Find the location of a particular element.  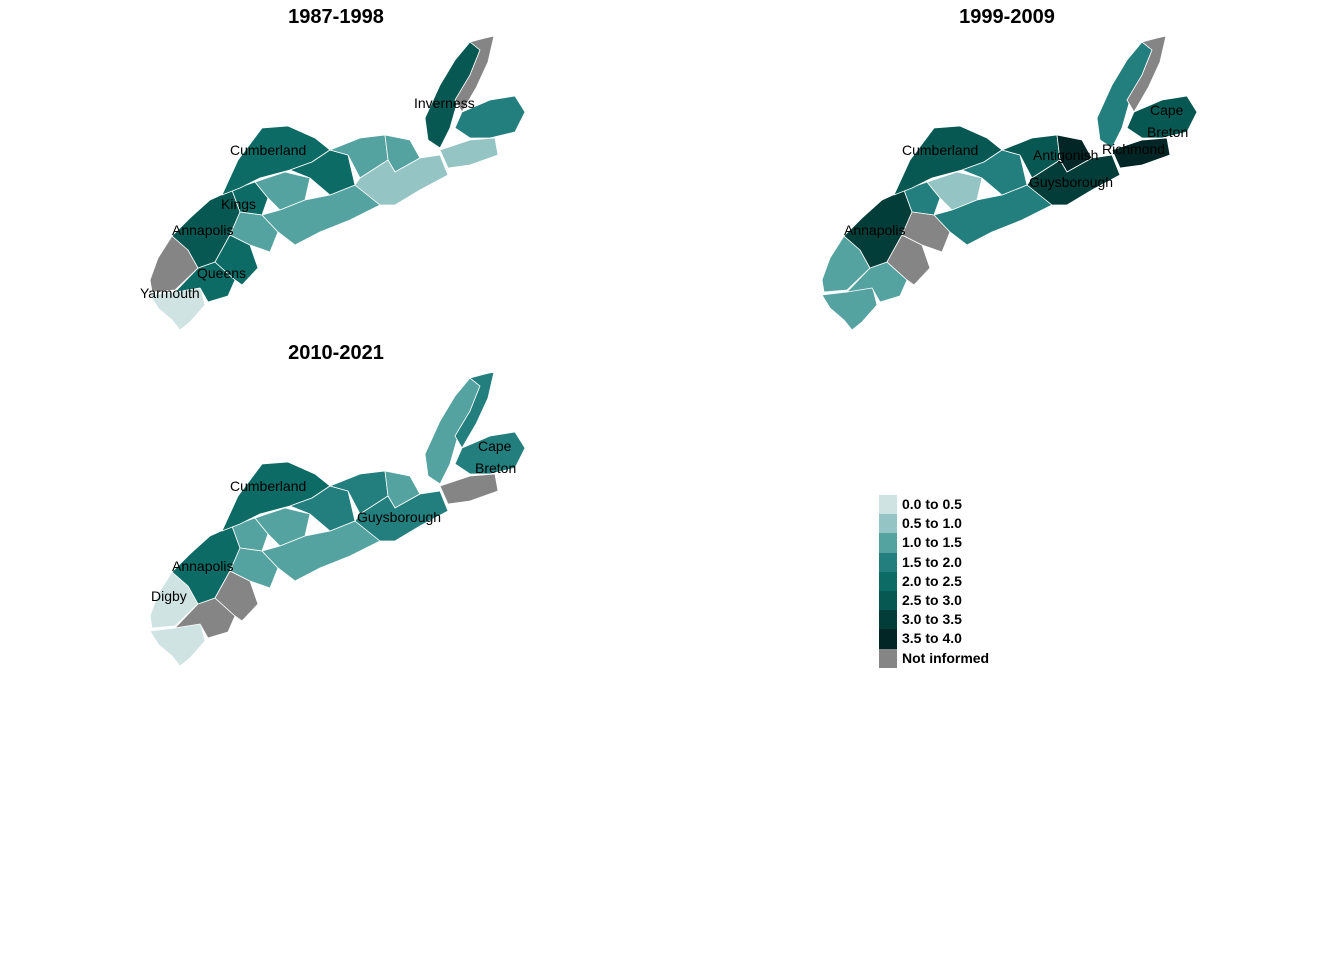

legend-item: 2.0 to 2.5 is located at coordinates (934, 581).